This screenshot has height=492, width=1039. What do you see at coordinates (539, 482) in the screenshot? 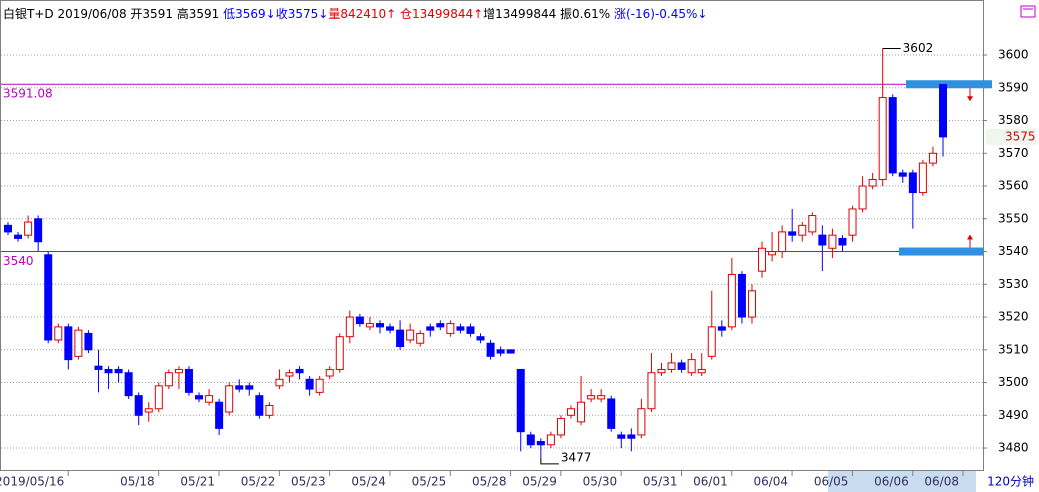
I see `x-tick-label: 05/29` at bounding box center [539, 482].